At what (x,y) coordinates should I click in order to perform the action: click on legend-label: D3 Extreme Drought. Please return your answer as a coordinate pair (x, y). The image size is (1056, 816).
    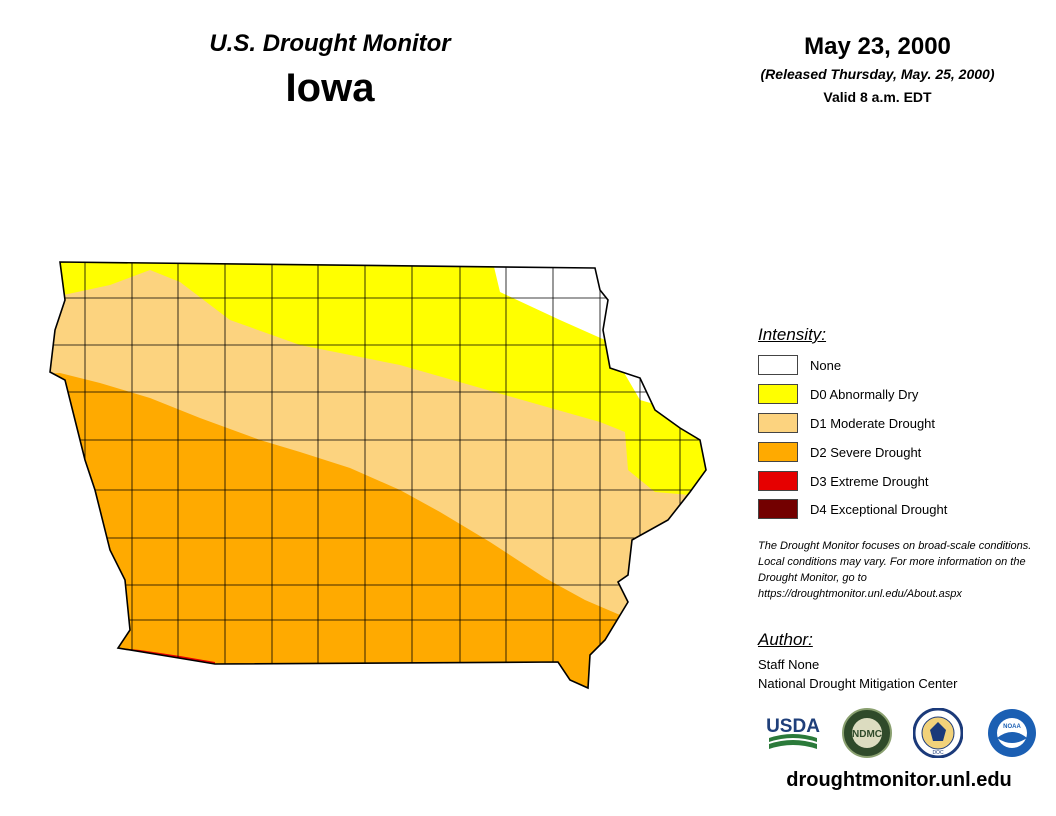
    Looking at the image, I should click on (869, 481).